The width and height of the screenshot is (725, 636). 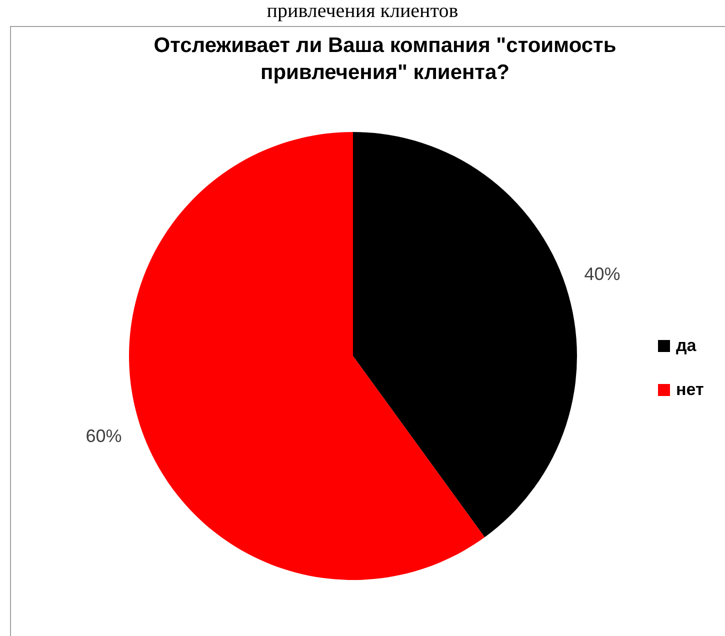 What do you see at coordinates (104, 436) in the screenshot?
I see `data-label: 60%` at bounding box center [104, 436].